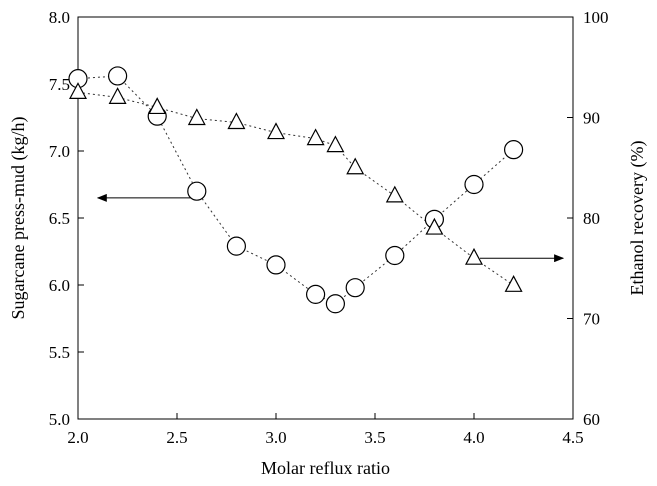  I want to click on x-tick-label: 2.0, so click(77, 437).